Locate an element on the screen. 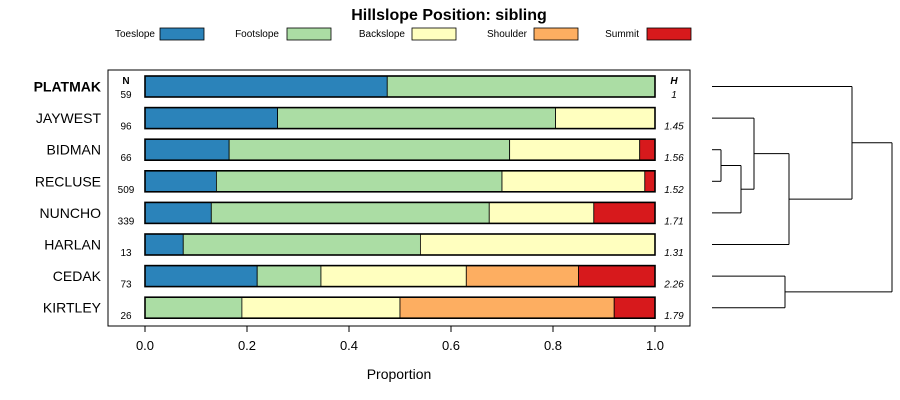 This screenshot has height=400, width=900. n-value-harlan: 13 is located at coordinates (126, 253).